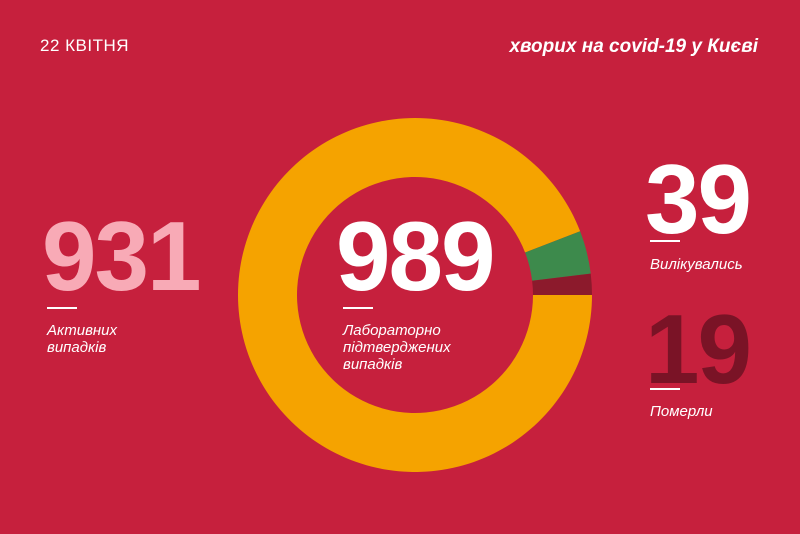 The image size is (800, 534). Describe the element at coordinates (698, 199) in the screenshot. I see `recovered-count: 39` at that location.